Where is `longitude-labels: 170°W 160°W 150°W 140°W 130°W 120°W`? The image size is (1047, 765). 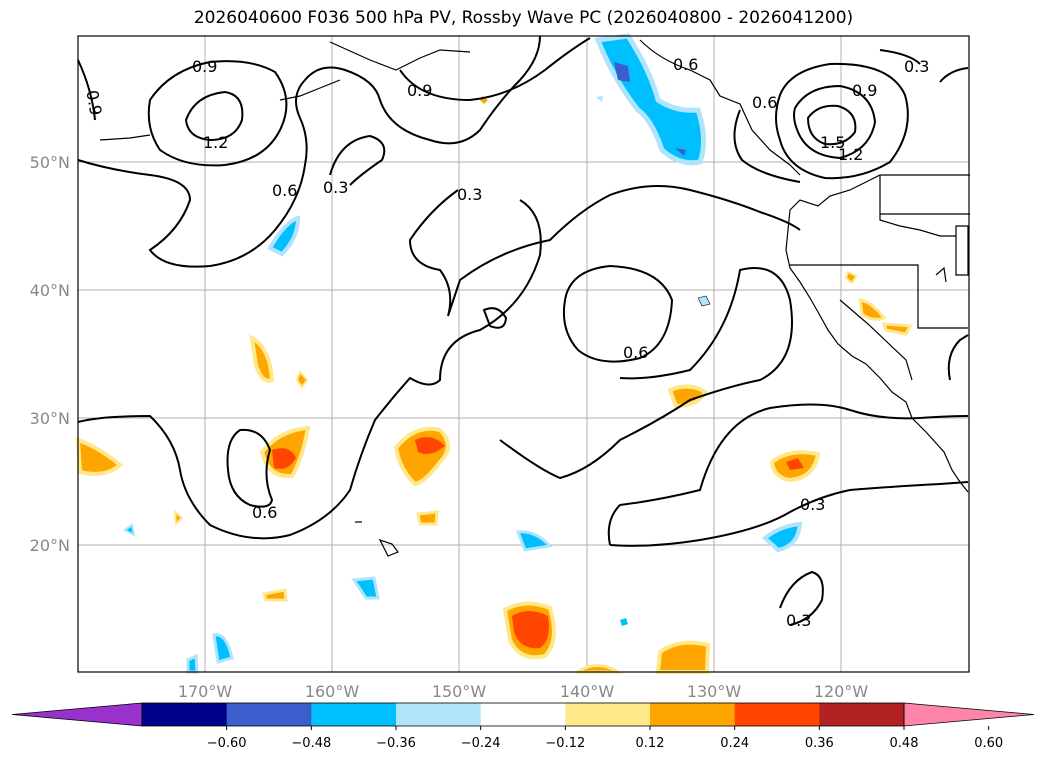 longitude-labels: 170°W 160°W 150°W 140°W 130°W 120°W is located at coordinates (523, 691).